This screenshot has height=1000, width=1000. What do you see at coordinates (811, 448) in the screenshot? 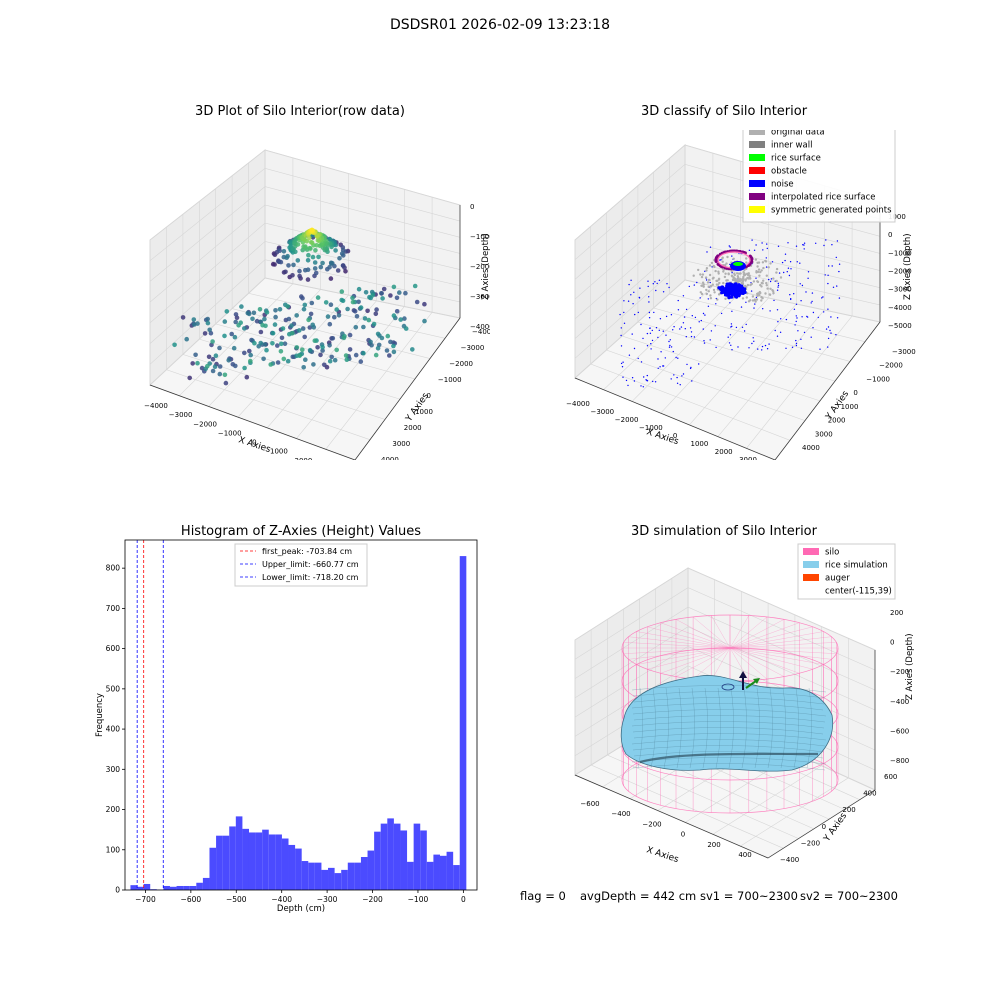
I see `tick-label: 4000` at bounding box center [811, 448].